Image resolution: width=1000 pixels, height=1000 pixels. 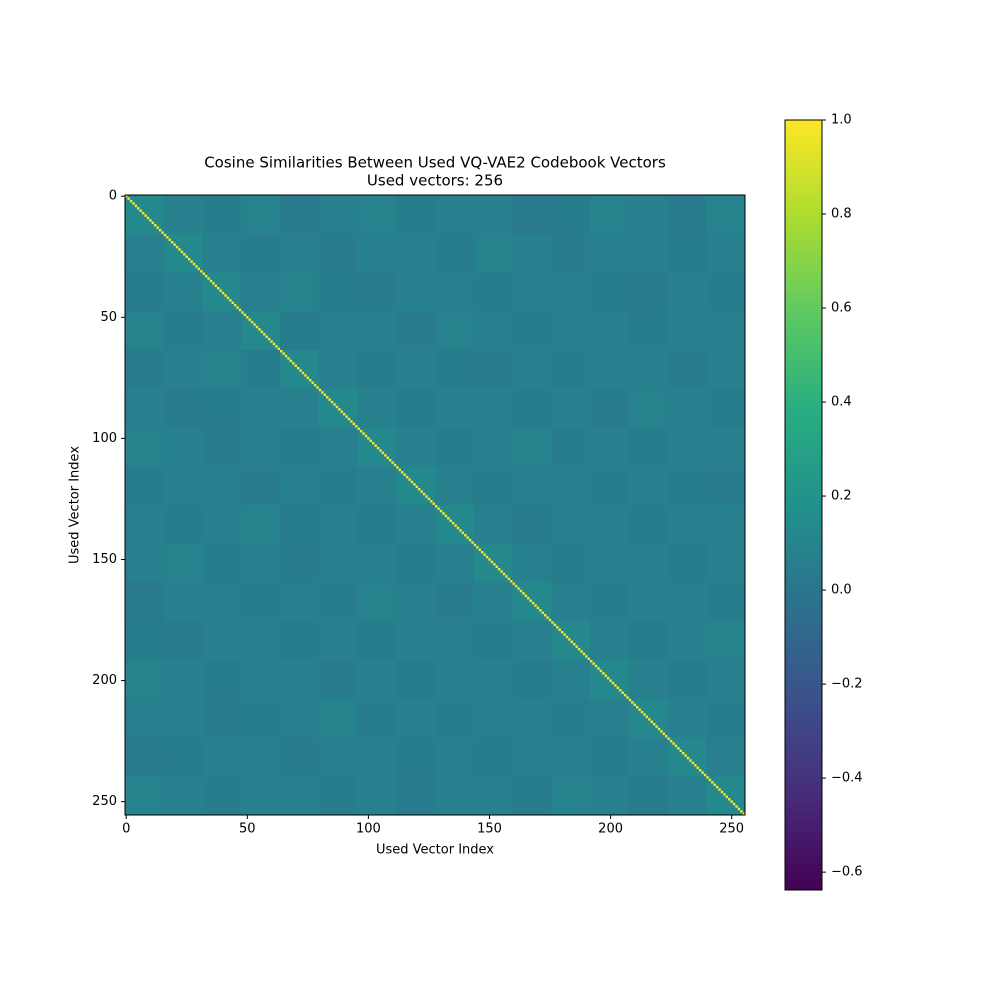 I want to click on y-tick-label: 0, so click(x=113, y=196).